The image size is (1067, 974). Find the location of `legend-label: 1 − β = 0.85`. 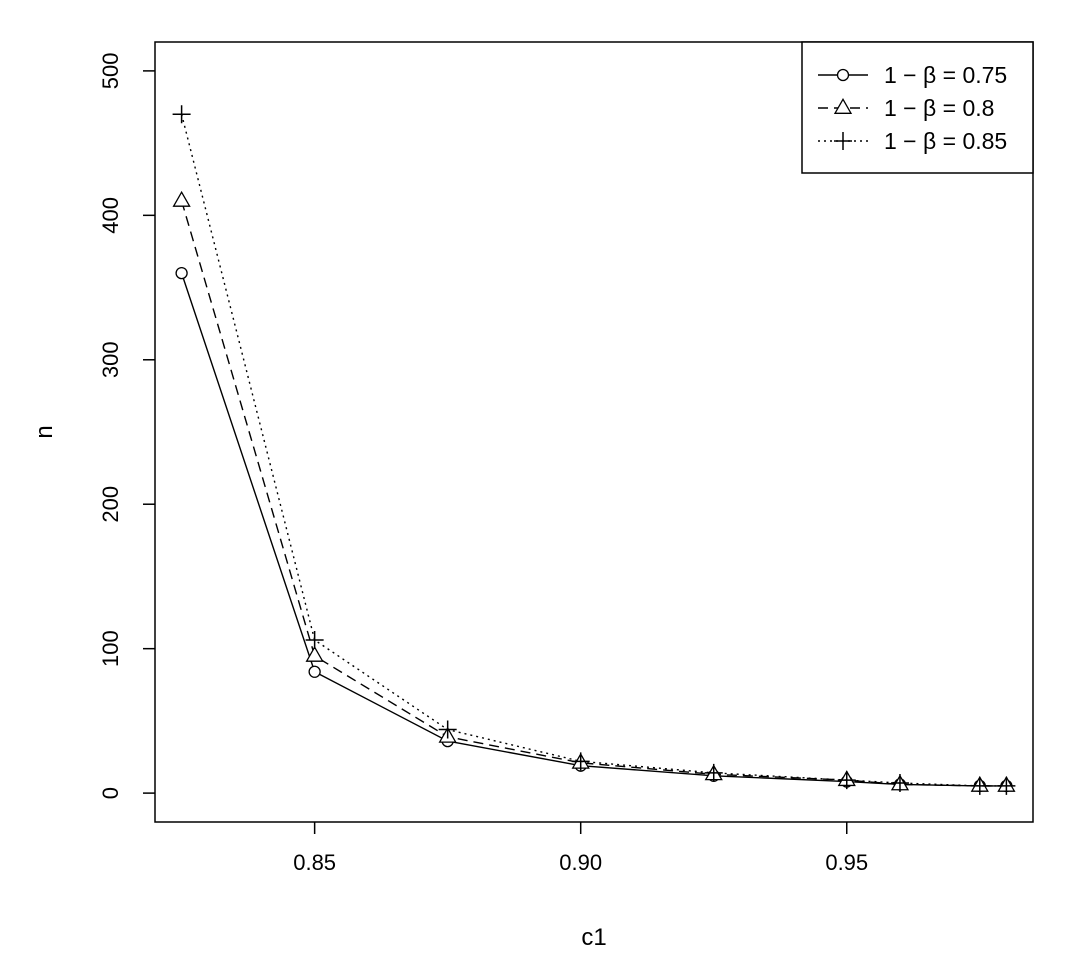

legend-label: 1 − β = 0.85 is located at coordinates (945, 141).